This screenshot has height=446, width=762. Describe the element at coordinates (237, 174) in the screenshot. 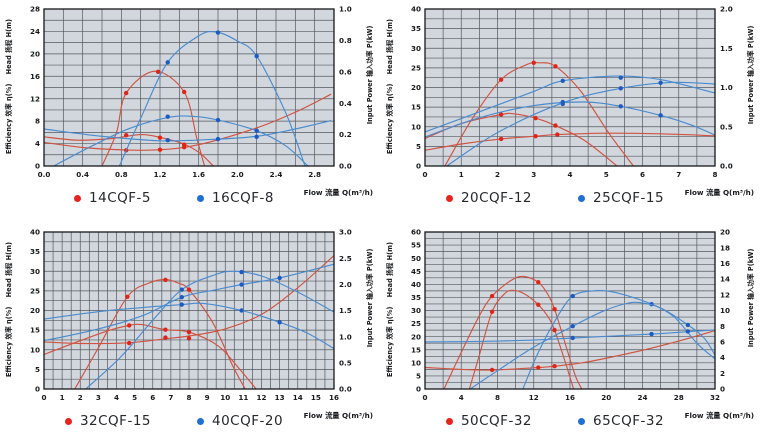

I see `x-tick-label: 2.0` at that location.